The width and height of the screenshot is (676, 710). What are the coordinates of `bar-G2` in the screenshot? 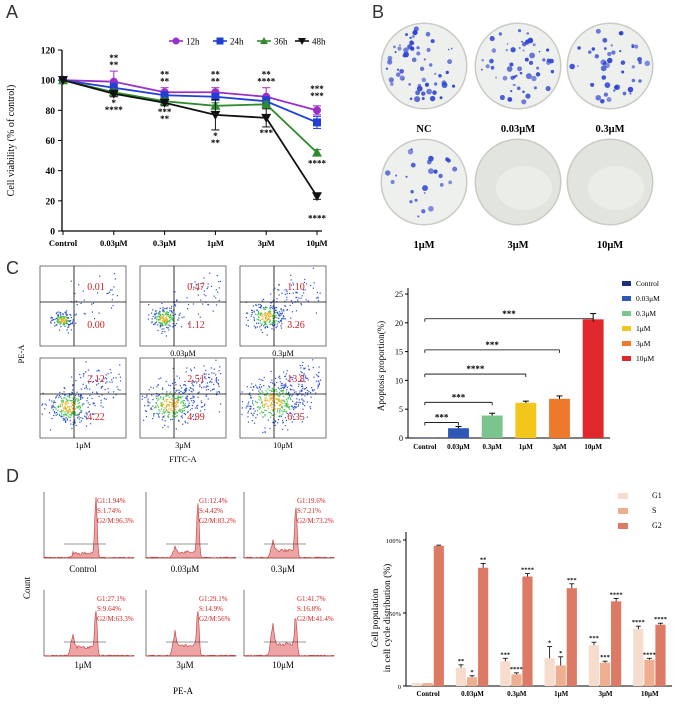 It's located at (571, 637).